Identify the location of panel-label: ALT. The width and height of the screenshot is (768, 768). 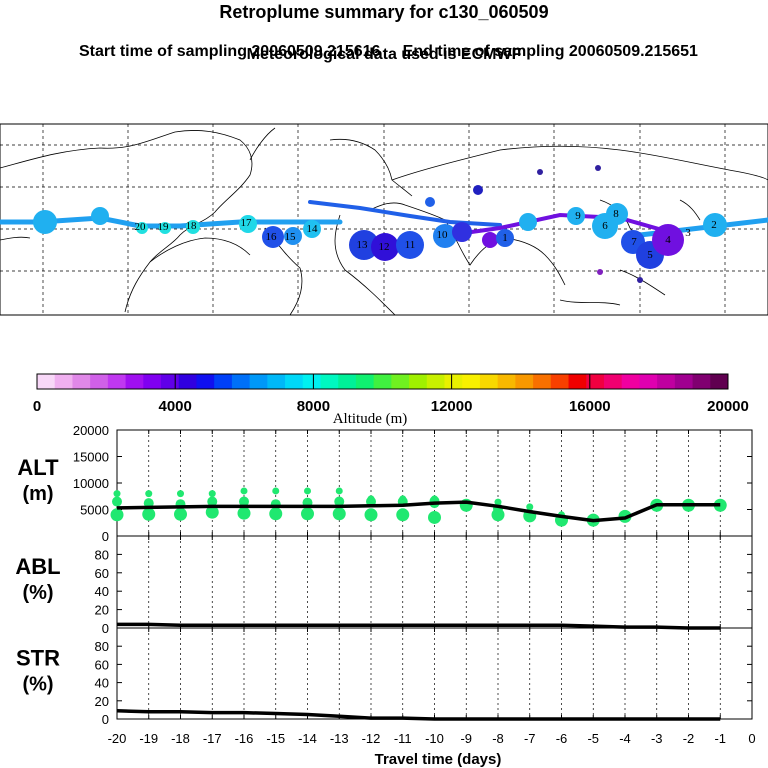
(38, 467).